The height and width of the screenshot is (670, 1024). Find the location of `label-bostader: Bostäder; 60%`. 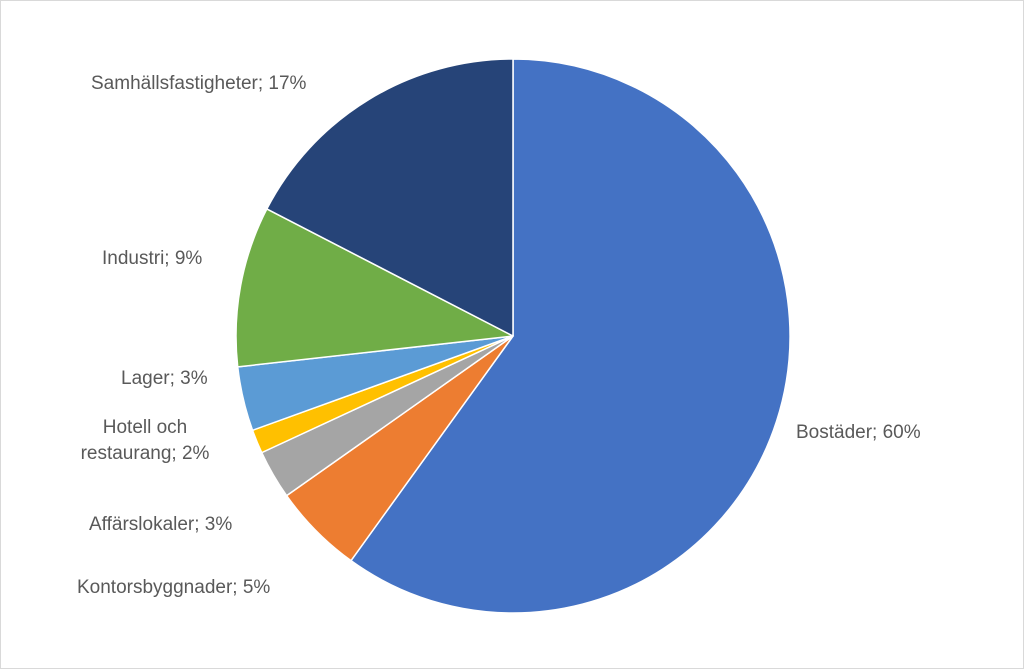

label-bostader: Bostäder; 60% is located at coordinates (858, 432).